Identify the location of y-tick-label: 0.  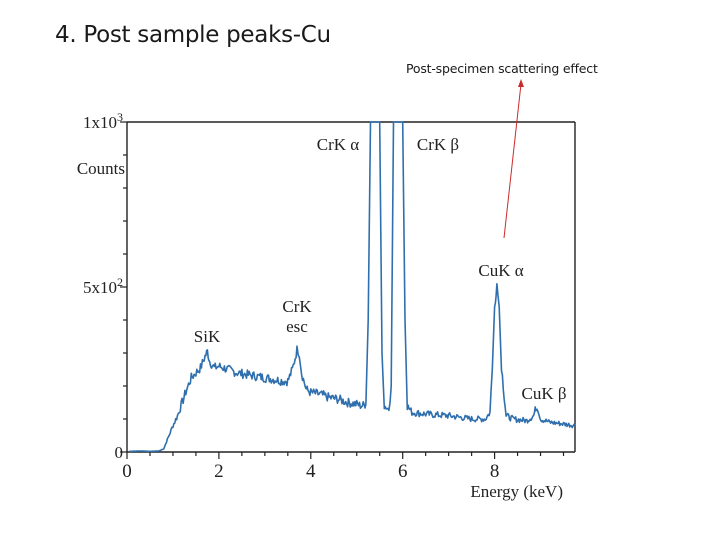
(119, 452).